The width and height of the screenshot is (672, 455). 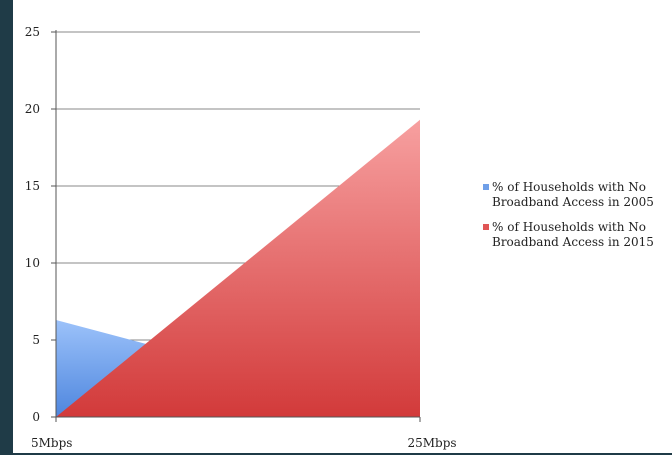 What do you see at coordinates (431, 443) in the screenshot?
I see `xtick-label-25Mbps: 25Mbps` at bounding box center [431, 443].